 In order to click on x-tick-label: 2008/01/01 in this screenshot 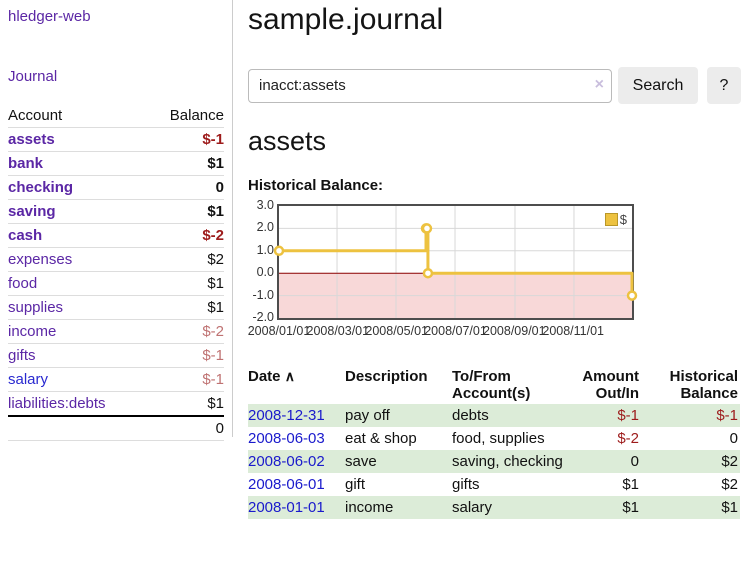, I will do `click(279, 331)`.